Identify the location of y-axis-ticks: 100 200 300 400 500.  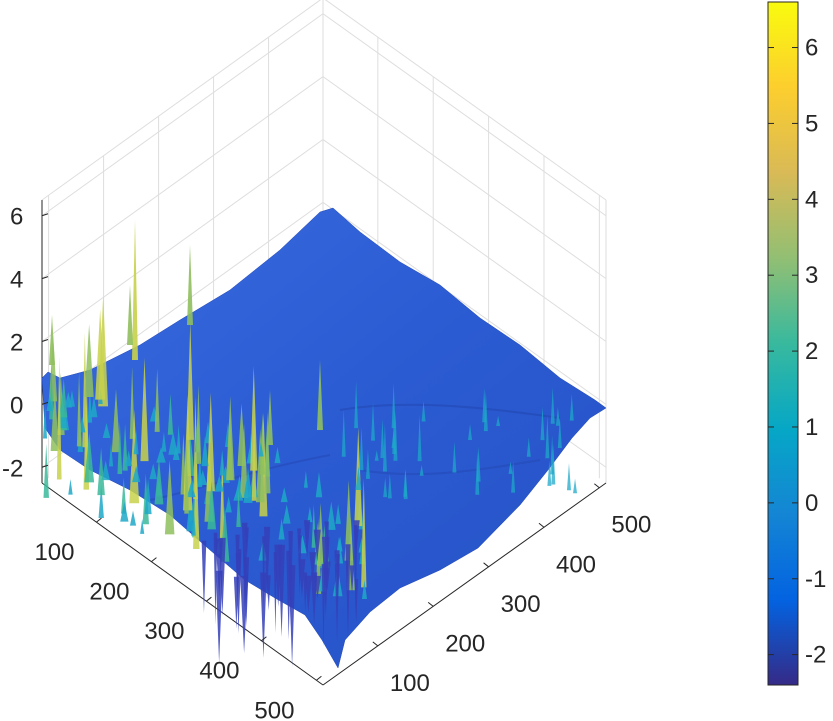
(178, 619).